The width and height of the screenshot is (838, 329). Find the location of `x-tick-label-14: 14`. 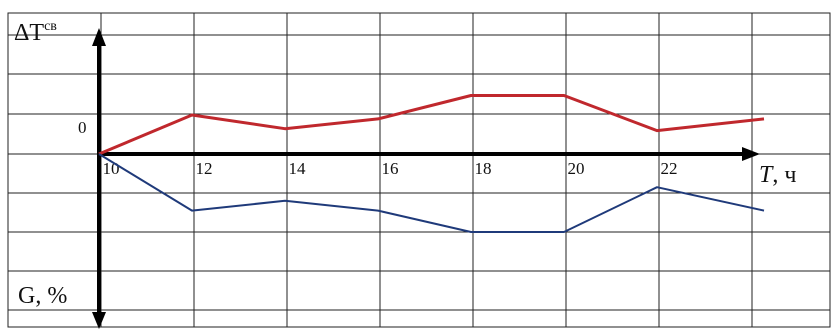

x-tick-label-14: 14 is located at coordinates (298, 168).